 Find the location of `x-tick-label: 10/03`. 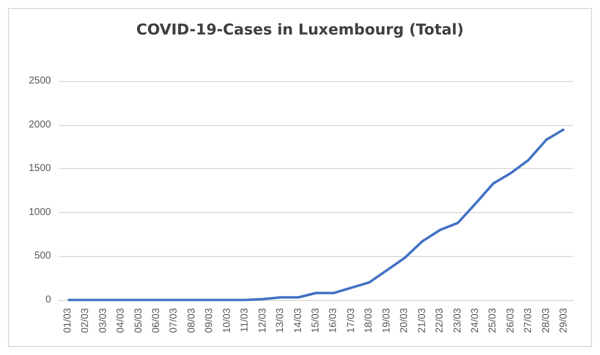

x-tick-label: 10/03 is located at coordinates (227, 321).